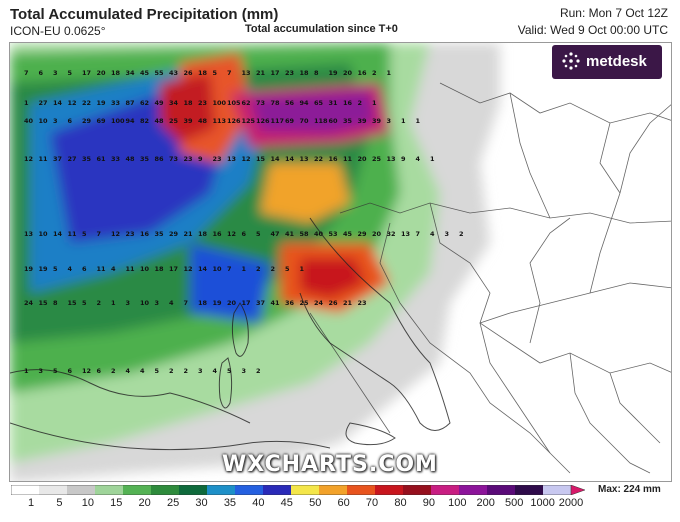 The image size is (680, 522). What do you see at coordinates (542, 503) in the screenshot?
I see `legend-tick-label: 1000` at bounding box center [542, 503].